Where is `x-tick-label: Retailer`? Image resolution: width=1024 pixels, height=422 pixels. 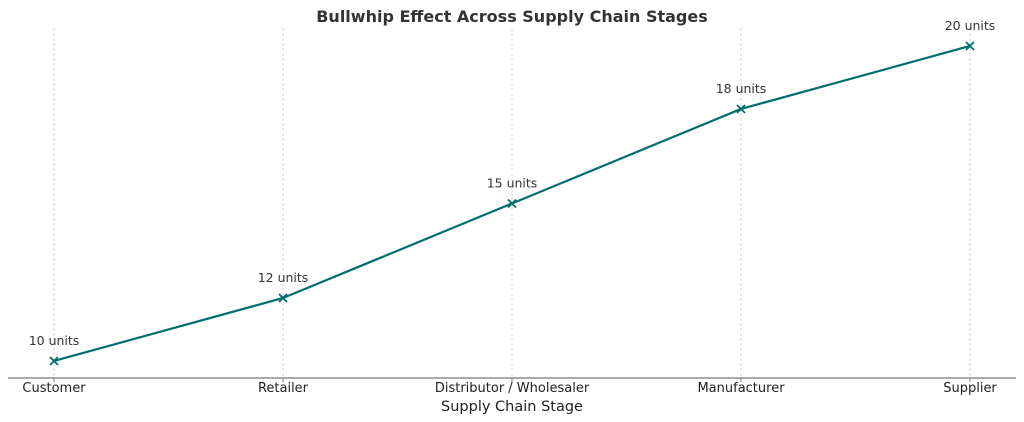 x-tick-label: Retailer is located at coordinates (283, 388).